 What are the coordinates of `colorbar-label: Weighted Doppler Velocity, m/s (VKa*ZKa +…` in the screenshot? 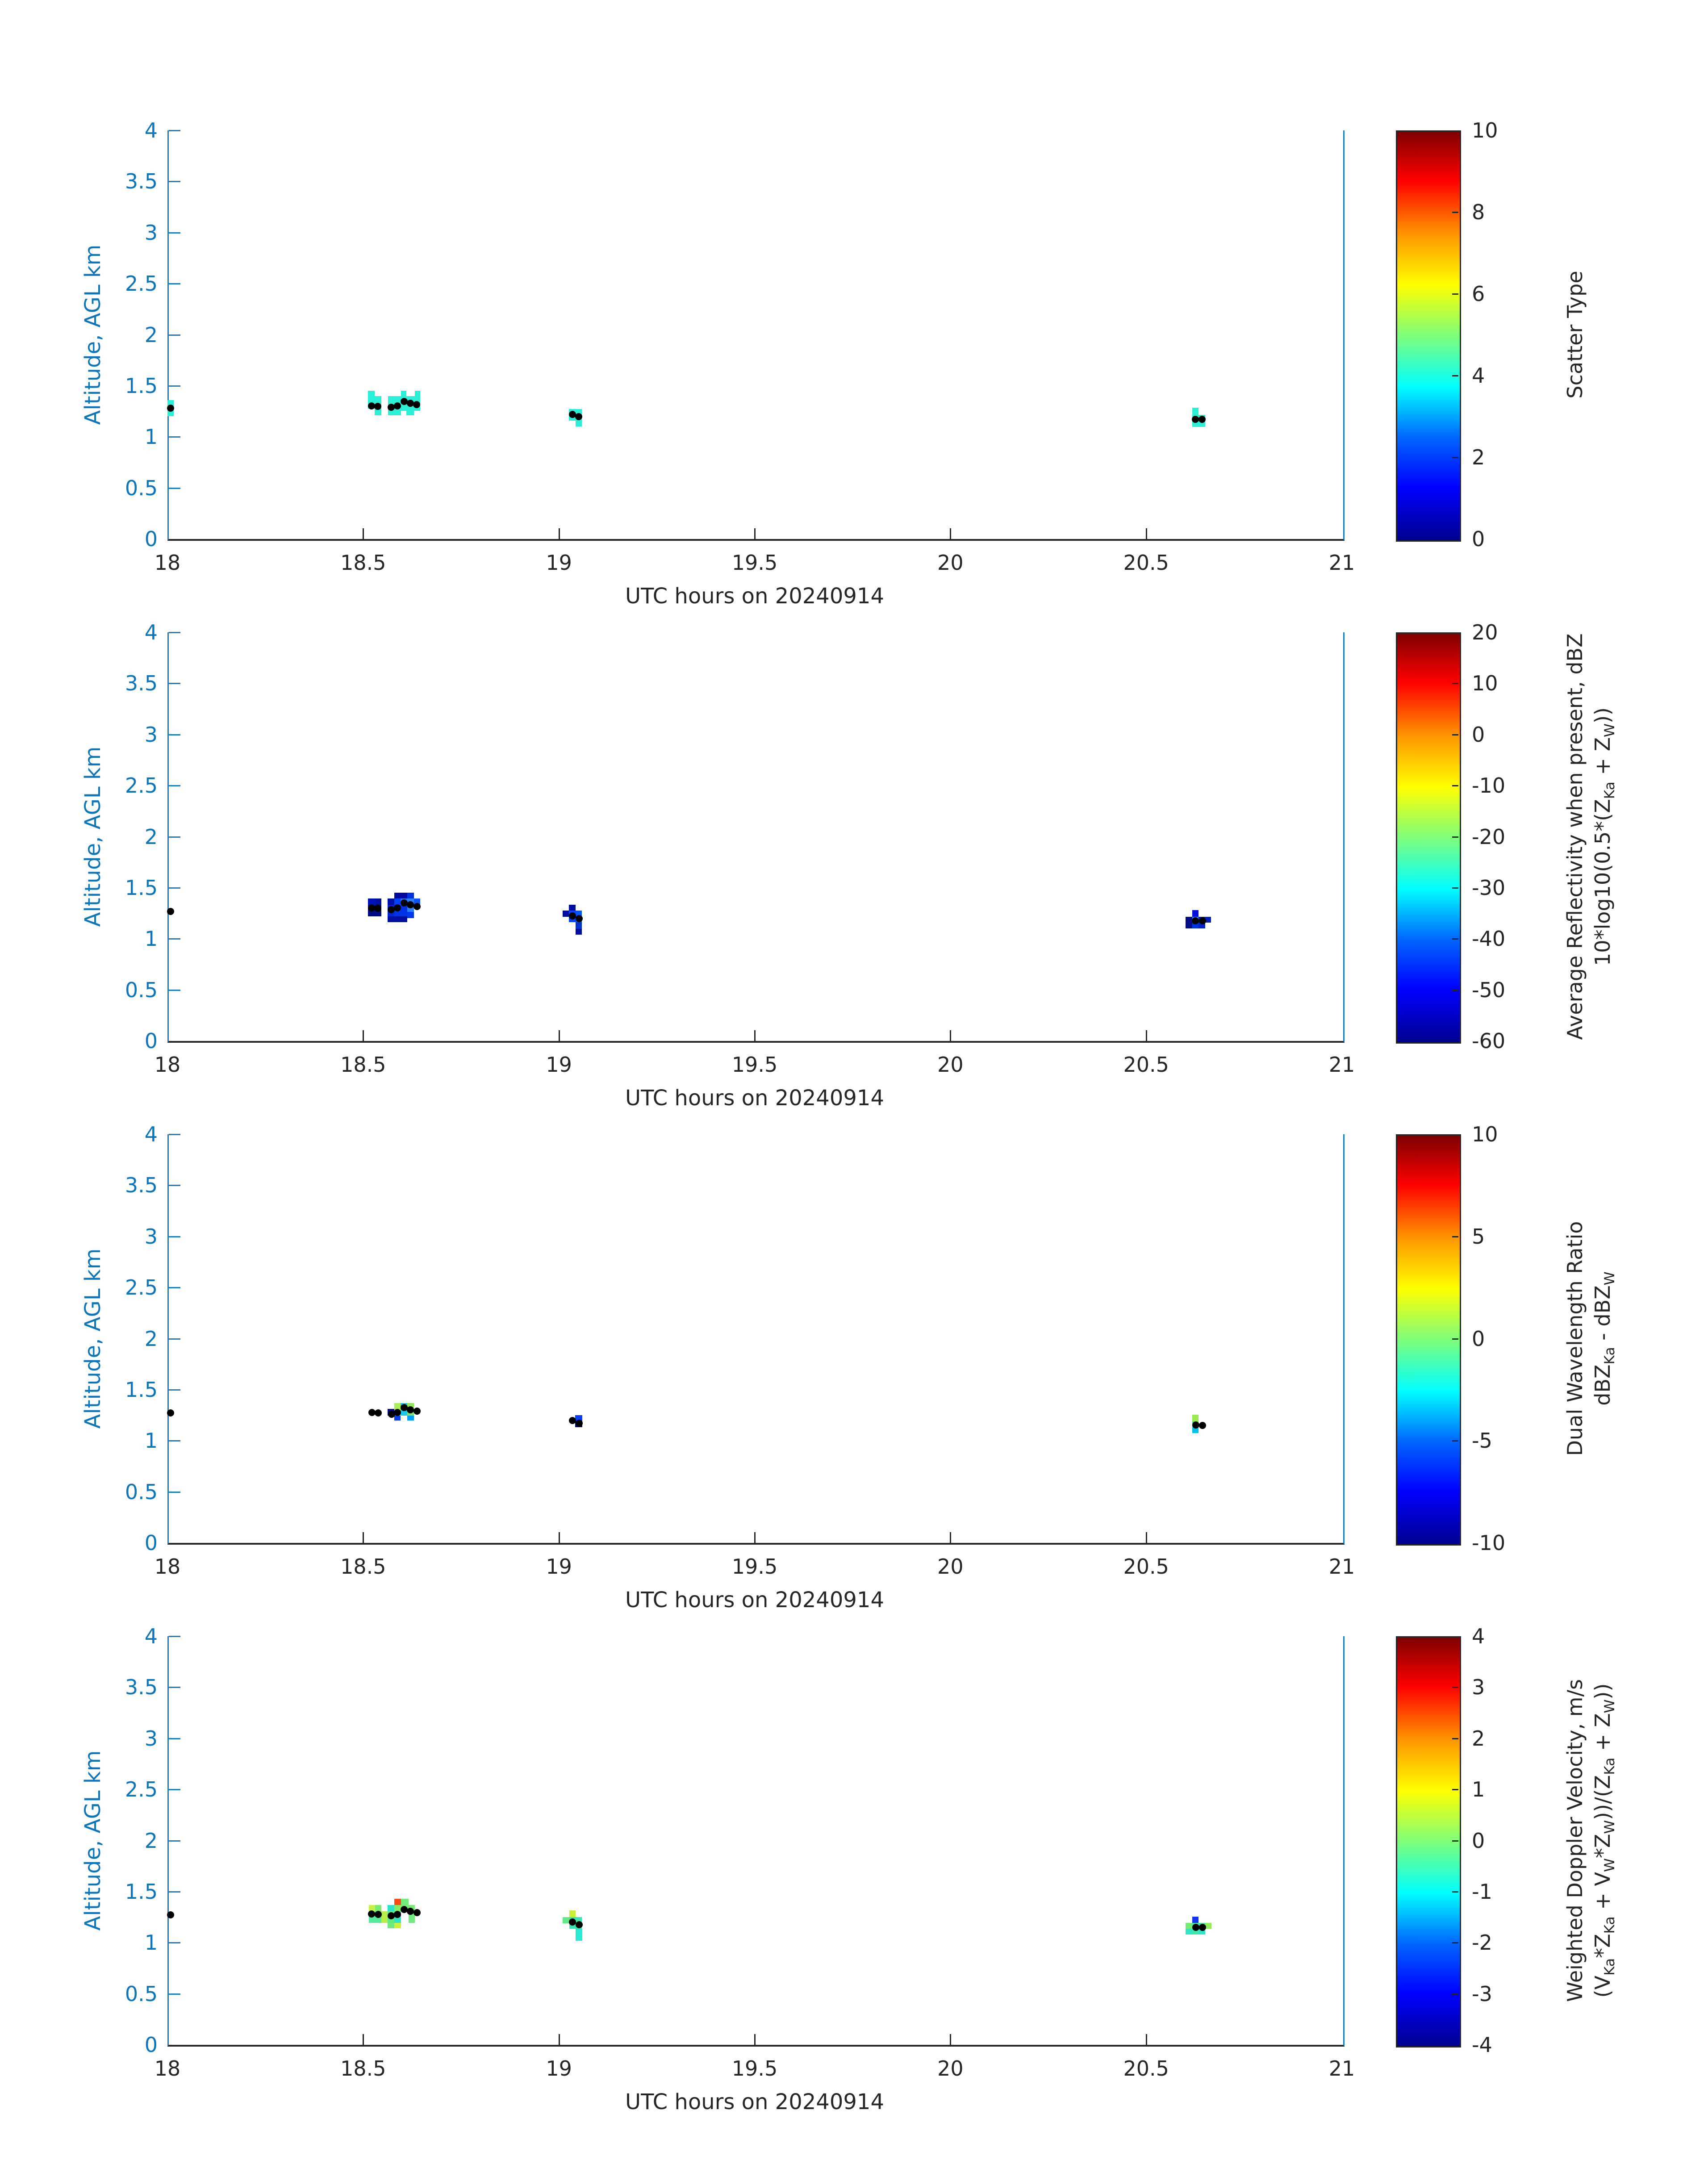 It's located at (1592, 1840).